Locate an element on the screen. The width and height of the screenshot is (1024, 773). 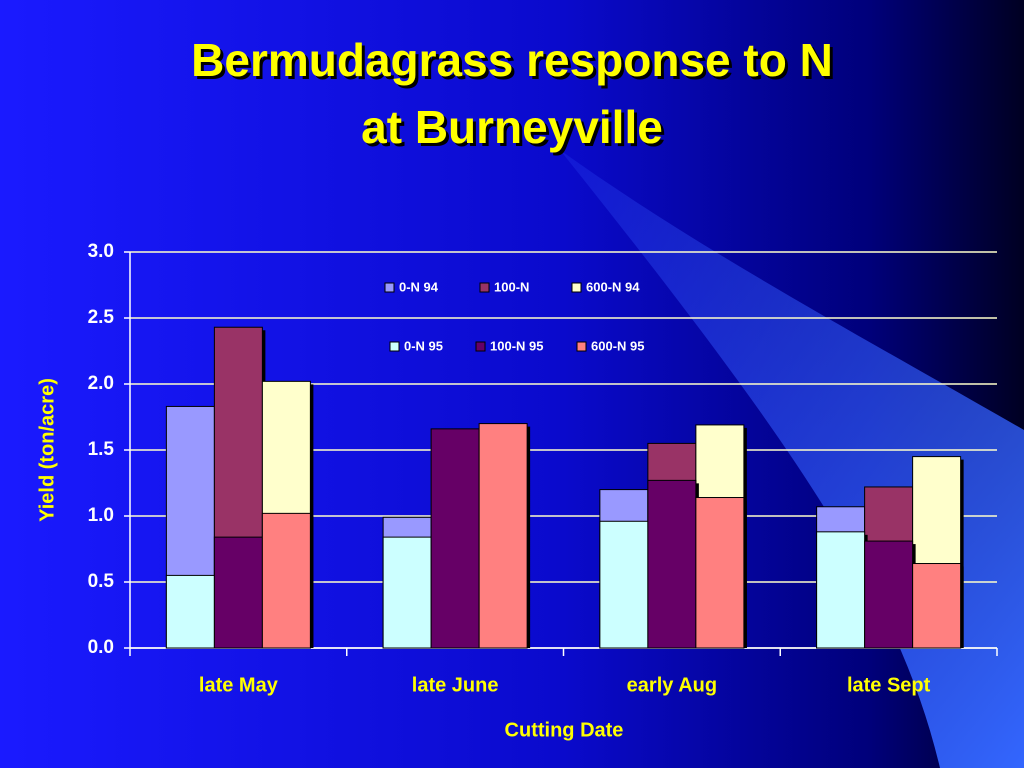
y-tick-label: 1.5 is located at coordinates (101, 449).